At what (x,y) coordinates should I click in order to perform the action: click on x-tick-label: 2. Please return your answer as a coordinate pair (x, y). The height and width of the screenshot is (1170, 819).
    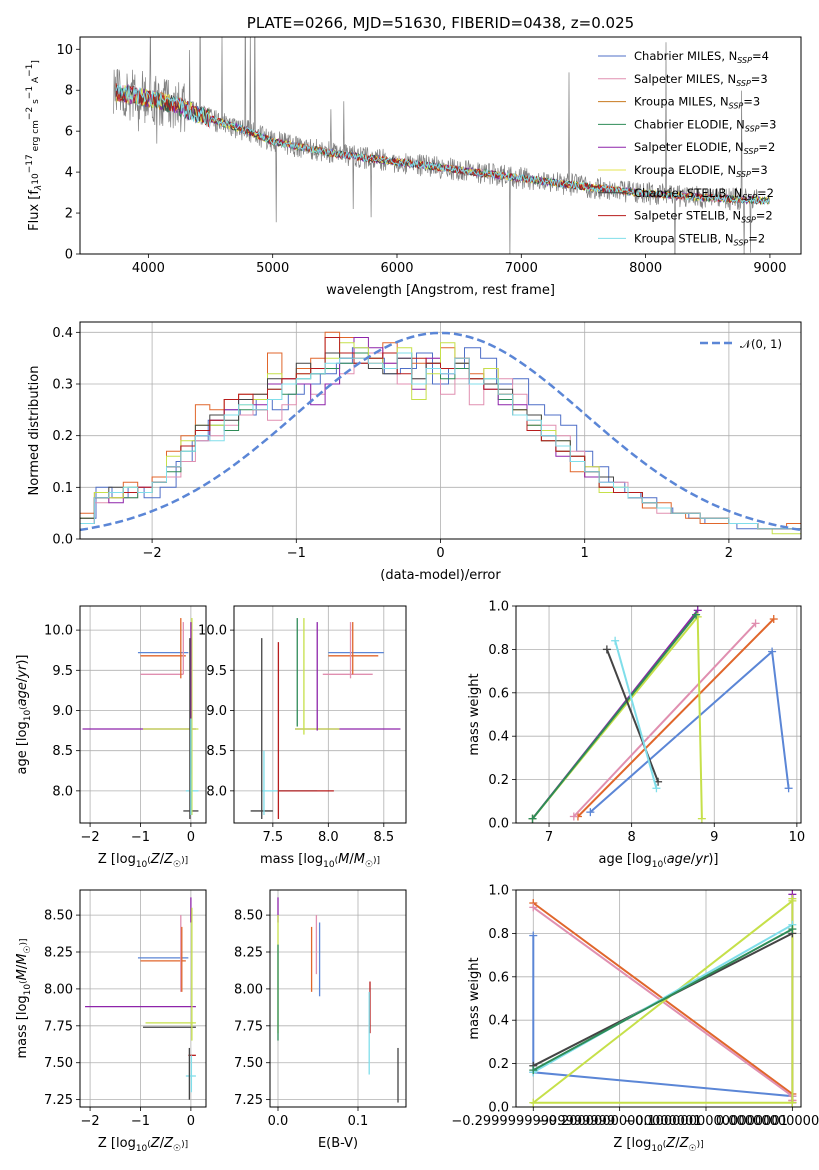
    Looking at the image, I should click on (729, 553).